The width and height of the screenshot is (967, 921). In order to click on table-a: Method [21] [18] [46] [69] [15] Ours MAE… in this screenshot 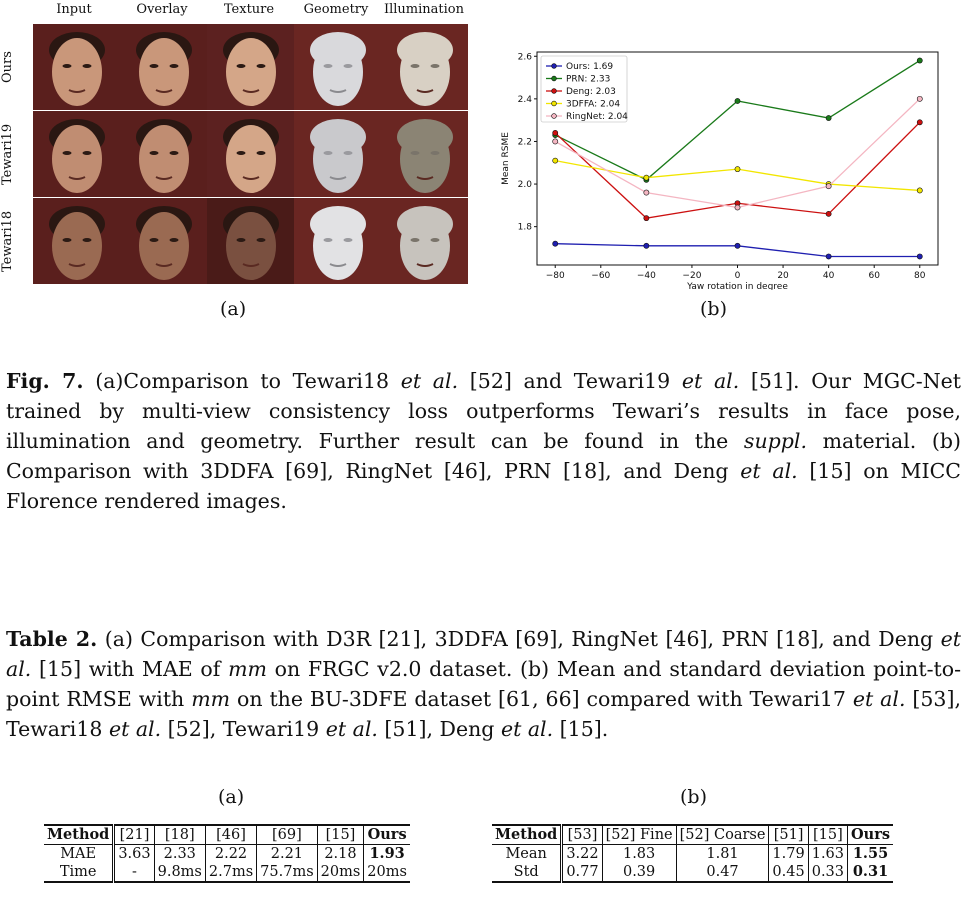, I will do `click(227, 853)`.